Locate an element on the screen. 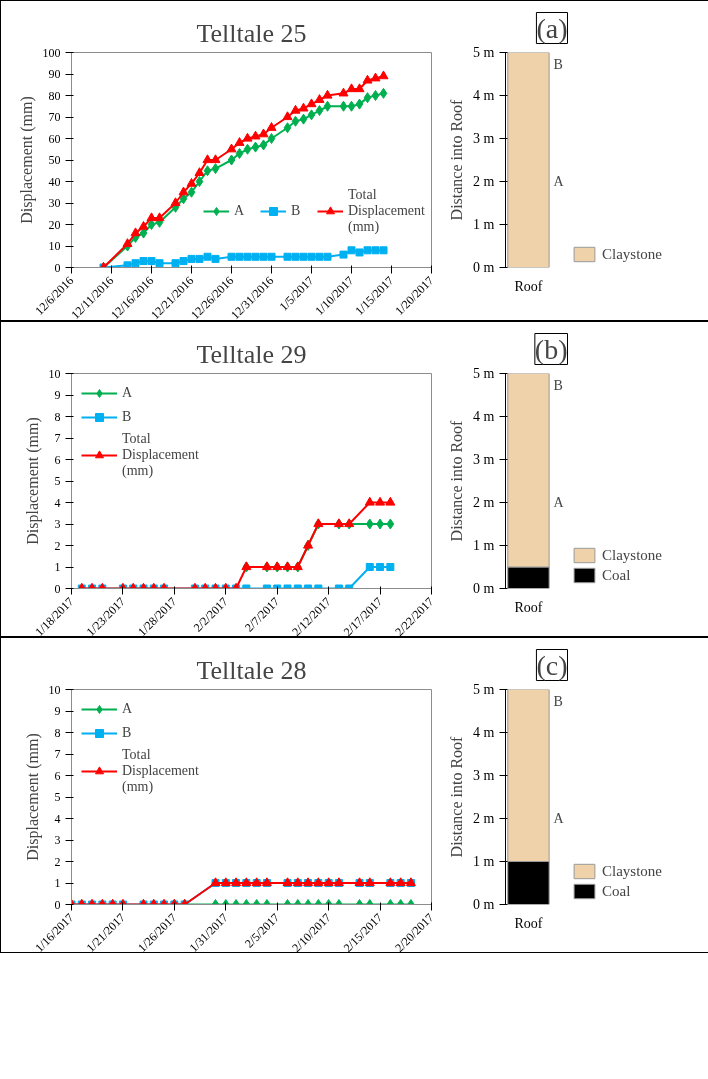  chart-title: (c) is located at coordinates (552, 665).